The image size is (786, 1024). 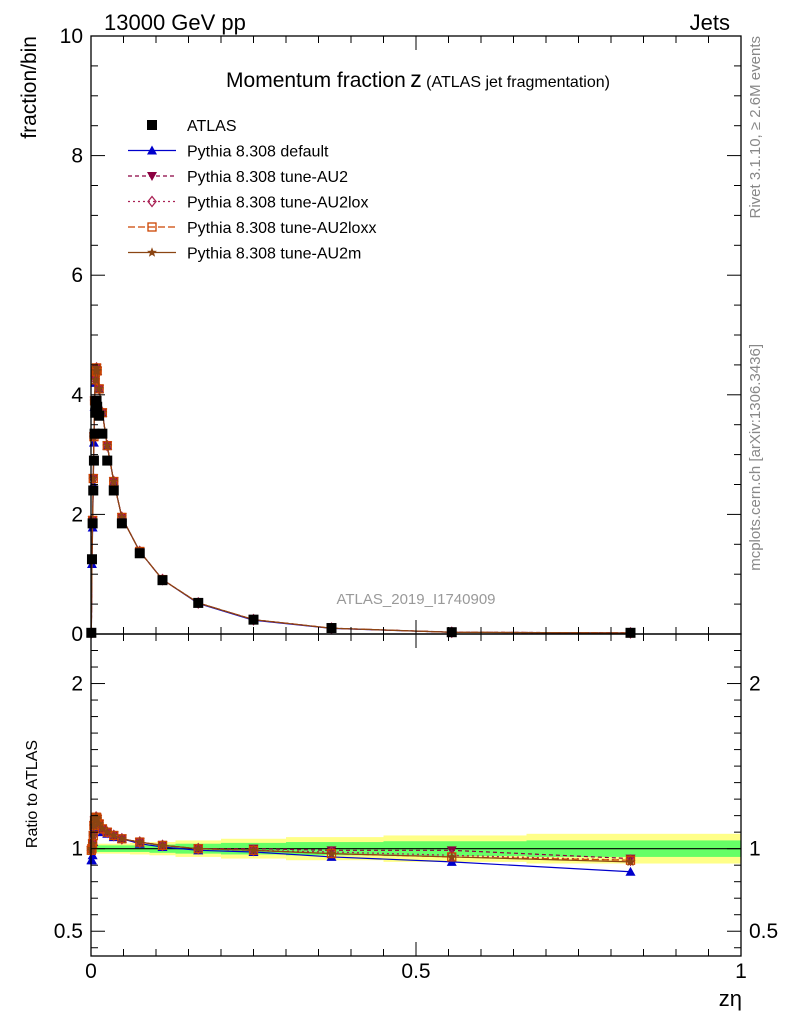 What do you see at coordinates (77, 684) in the screenshot?
I see `ratio-y-tick-label: 2` at bounding box center [77, 684].